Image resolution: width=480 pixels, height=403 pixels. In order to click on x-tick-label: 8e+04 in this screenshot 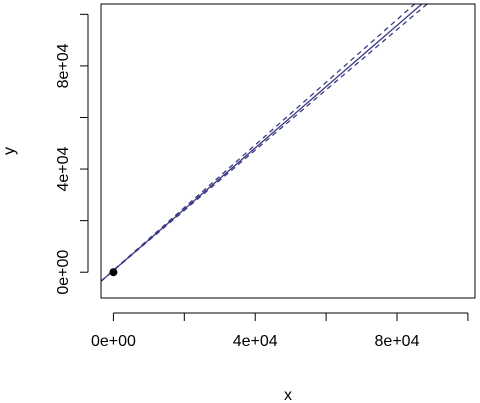, I will do `click(397, 341)`.